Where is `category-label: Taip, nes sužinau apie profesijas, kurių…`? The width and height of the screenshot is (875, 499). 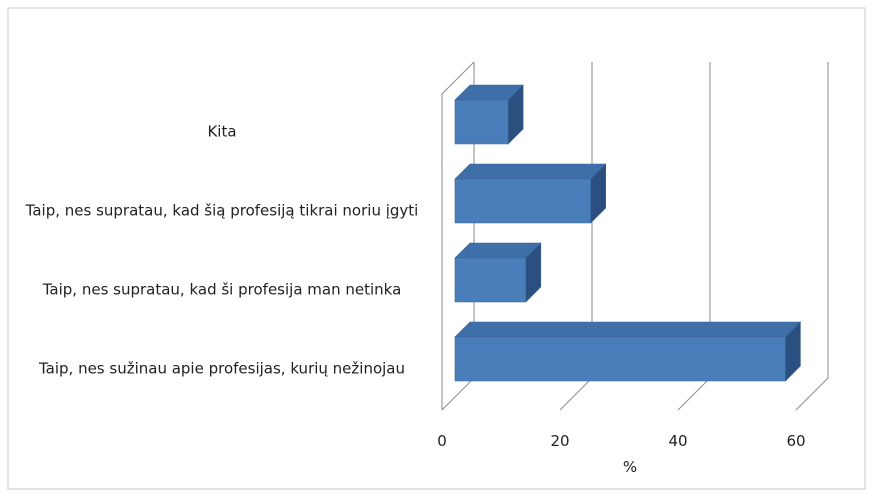 category-label: Taip, nes sužinau apie profesijas, kurių… is located at coordinates (222, 368).